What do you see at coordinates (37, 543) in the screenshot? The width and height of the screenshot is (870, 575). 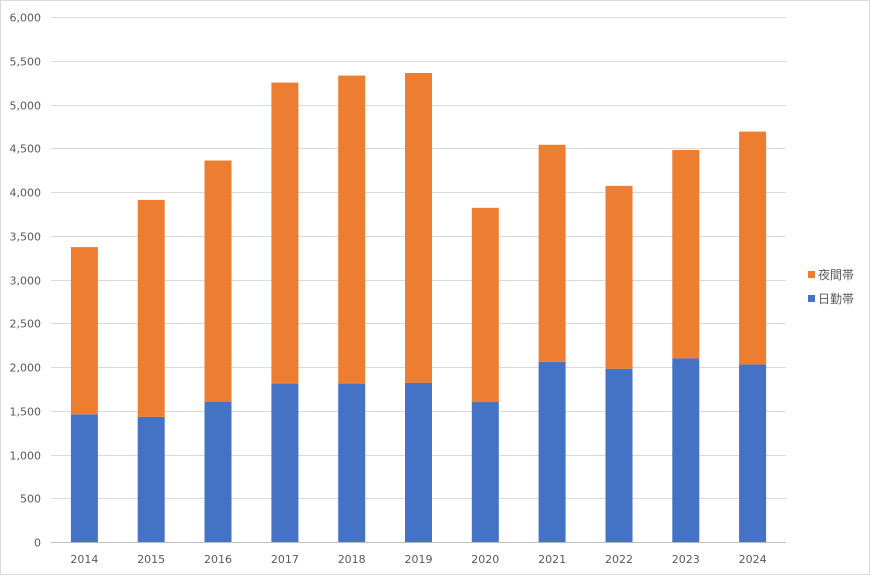 I see `y-tick-label: 0` at bounding box center [37, 543].